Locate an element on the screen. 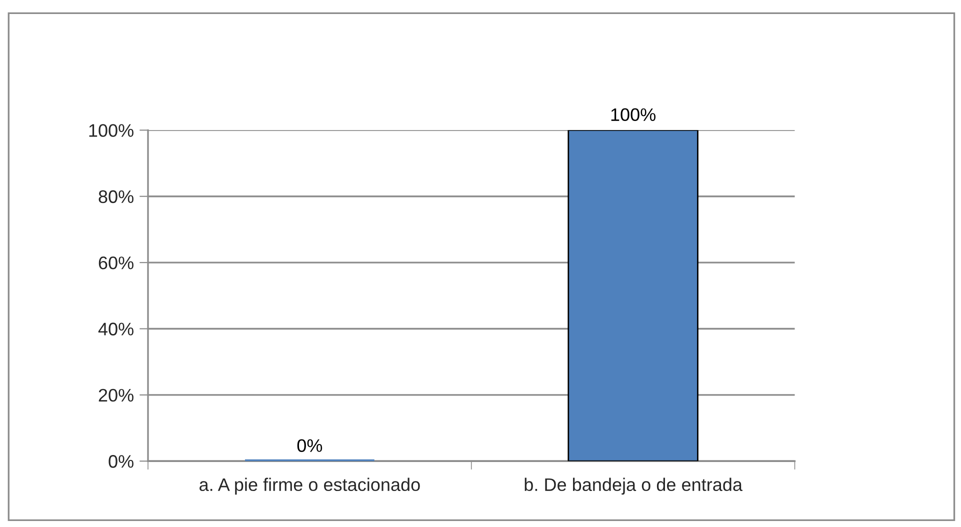  y-tick-label: 40% is located at coordinates (116, 329).